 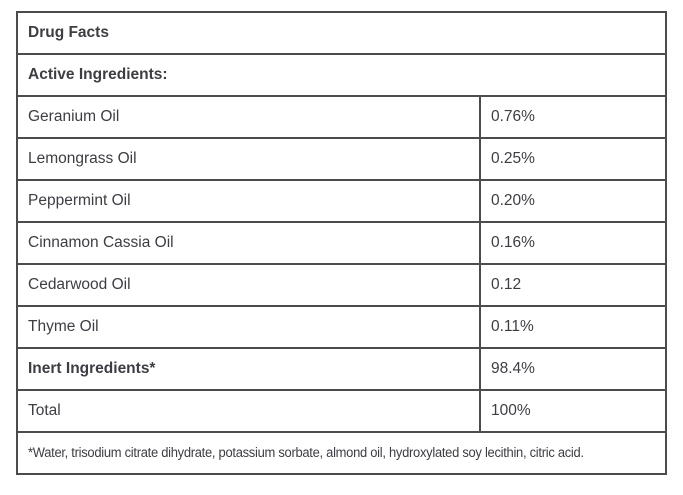 I want to click on ingredient-name: Cedarwood Oil, so click(x=248, y=285).